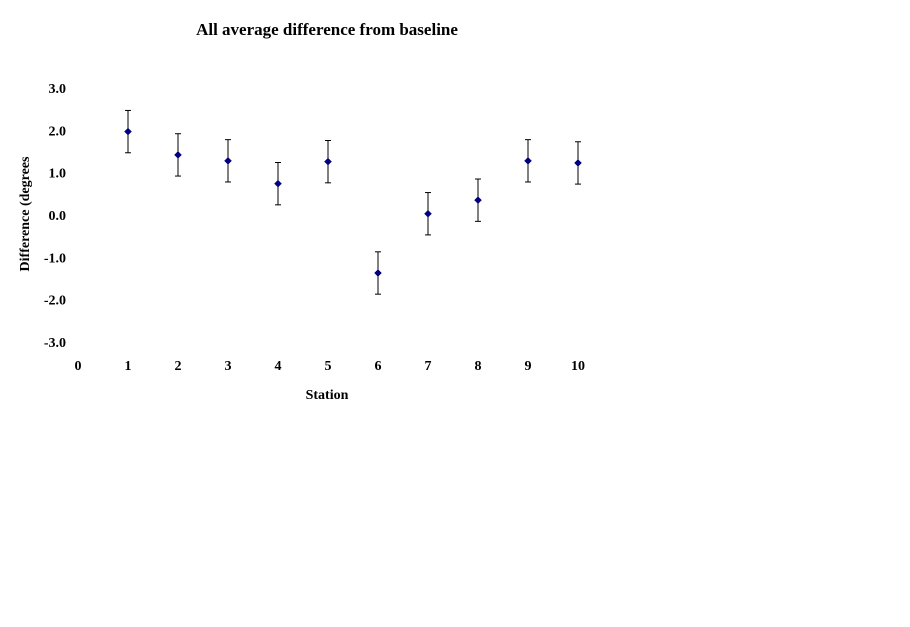 Image resolution: width=910 pixels, height=627 pixels. What do you see at coordinates (25, 213) in the screenshot?
I see `y-axis-label: Difference (degrees` at bounding box center [25, 213].